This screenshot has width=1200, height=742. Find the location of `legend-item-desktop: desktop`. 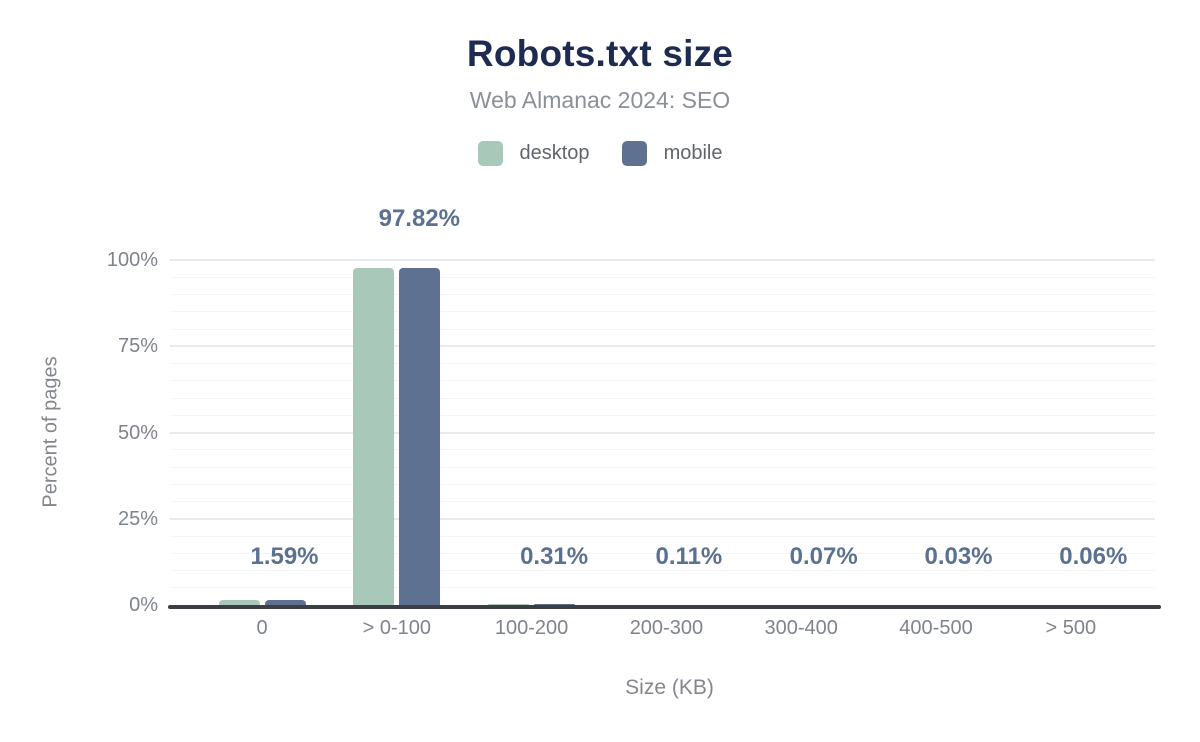

legend-item-desktop: desktop is located at coordinates (533, 153).